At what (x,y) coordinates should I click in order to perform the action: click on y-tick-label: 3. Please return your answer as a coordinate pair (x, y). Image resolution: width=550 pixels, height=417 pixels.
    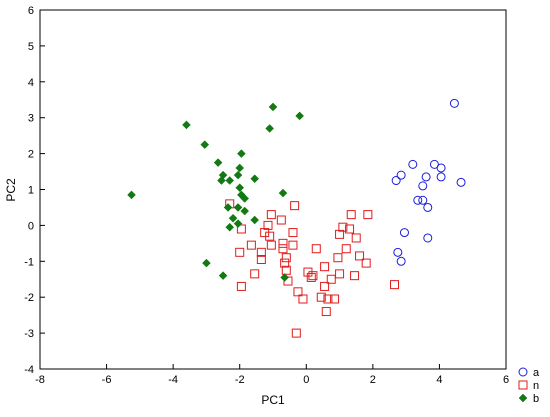
    Looking at the image, I should click on (31, 119).